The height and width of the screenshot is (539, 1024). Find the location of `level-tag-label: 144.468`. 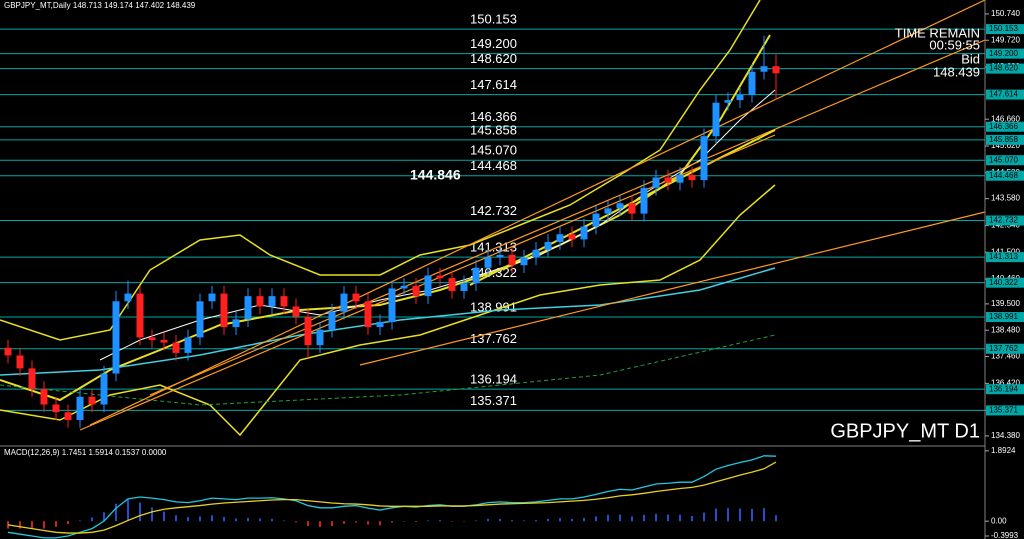

level-tag-label: 144.468 is located at coordinates (1003, 175).